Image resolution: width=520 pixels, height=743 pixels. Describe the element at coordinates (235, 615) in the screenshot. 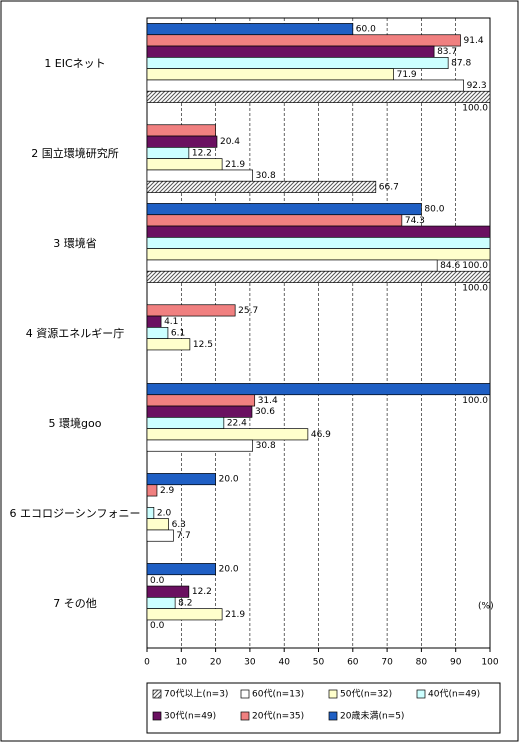

I see `value-label: 21.9` at that location.